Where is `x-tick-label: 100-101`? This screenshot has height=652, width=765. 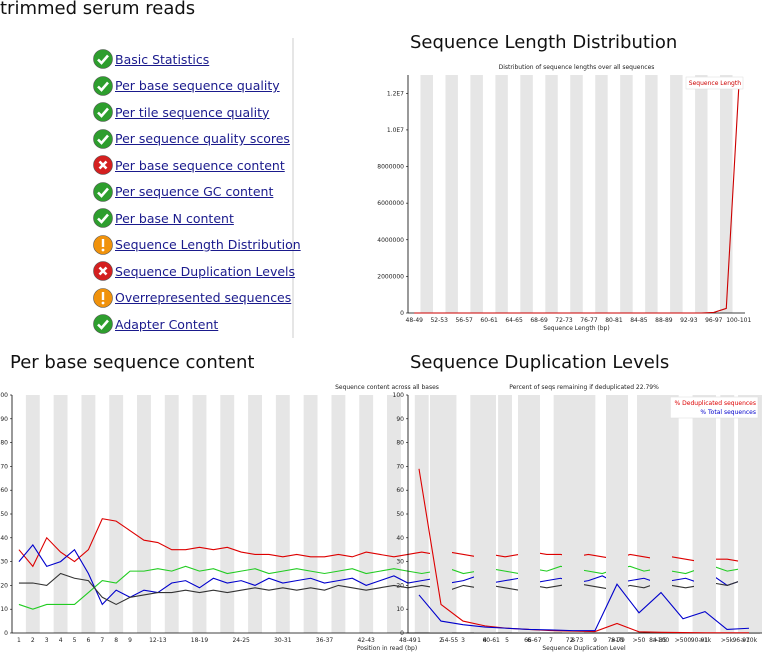
x-tick-label: 100-101 is located at coordinates (738, 320).